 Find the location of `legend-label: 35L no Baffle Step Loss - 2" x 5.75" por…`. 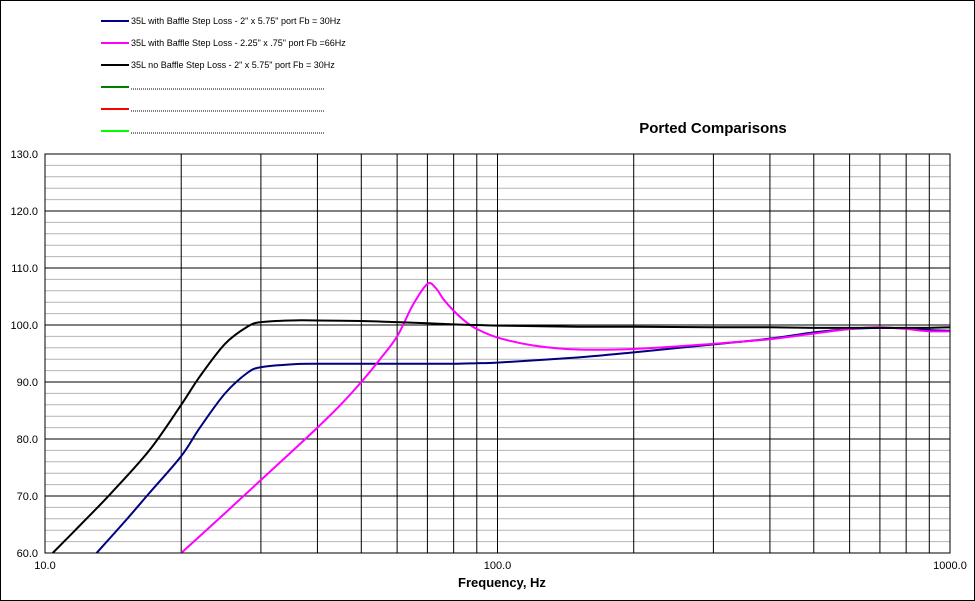

legend-label: 35L no Baffle Step Loss - 2" x 5.75" por… is located at coordinates (233, 65).